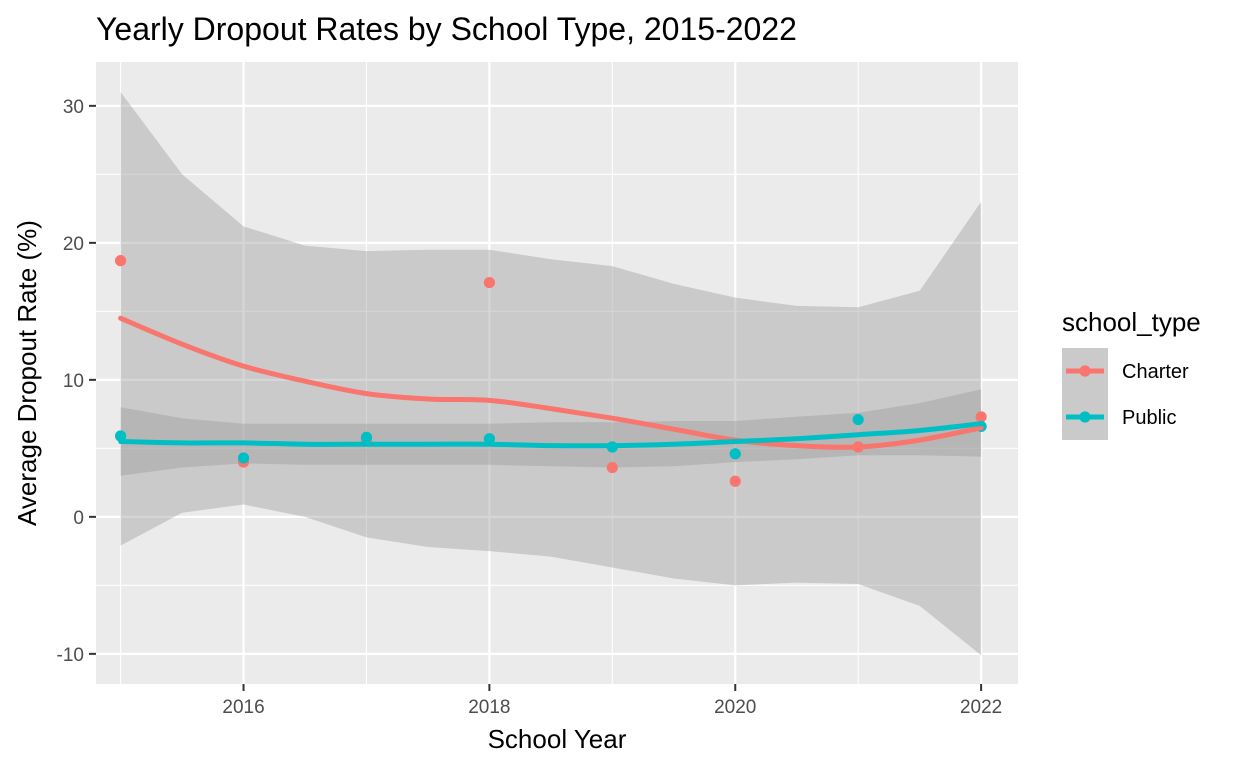 The width and height of the screenshot is (1248, 768). I want to click on charter-smooth-line, so click(551, 382).